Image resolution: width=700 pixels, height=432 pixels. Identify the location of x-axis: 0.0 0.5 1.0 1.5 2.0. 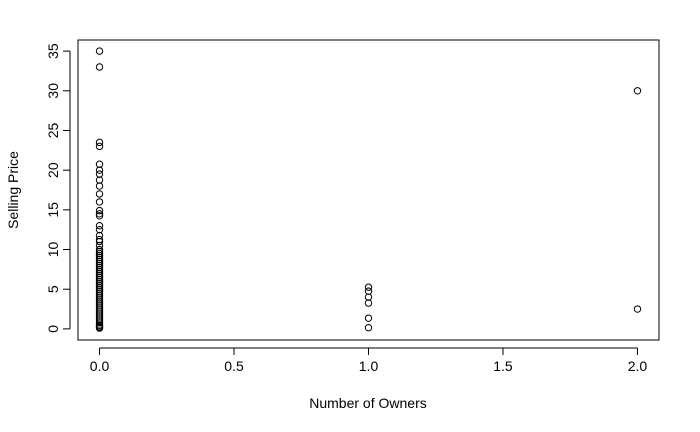
(369, 360).